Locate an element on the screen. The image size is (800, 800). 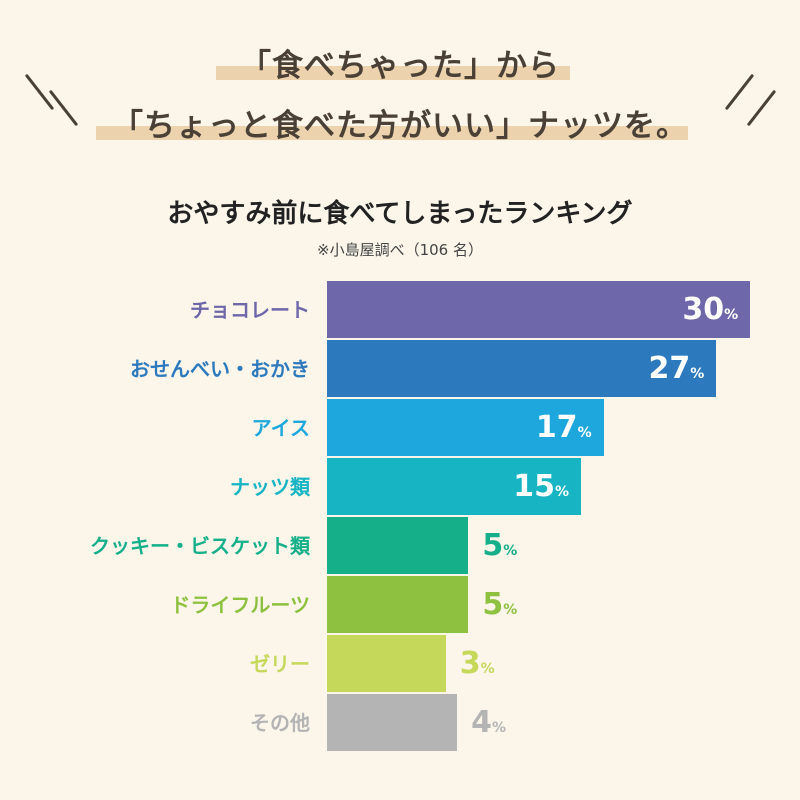
category-label: その他 is located at coordinates (280, 723).